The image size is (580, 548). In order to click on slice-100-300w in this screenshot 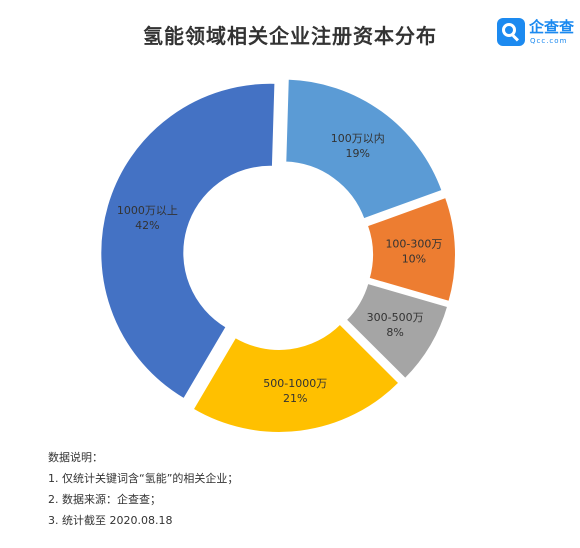, I will do `click(411, 249)`.